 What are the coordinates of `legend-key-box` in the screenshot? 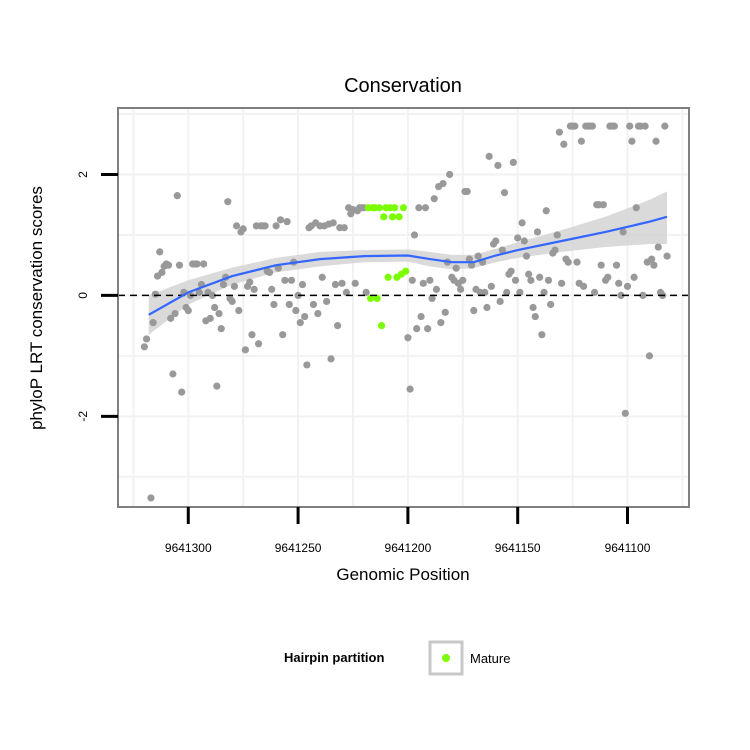 It's located at (446, 658).